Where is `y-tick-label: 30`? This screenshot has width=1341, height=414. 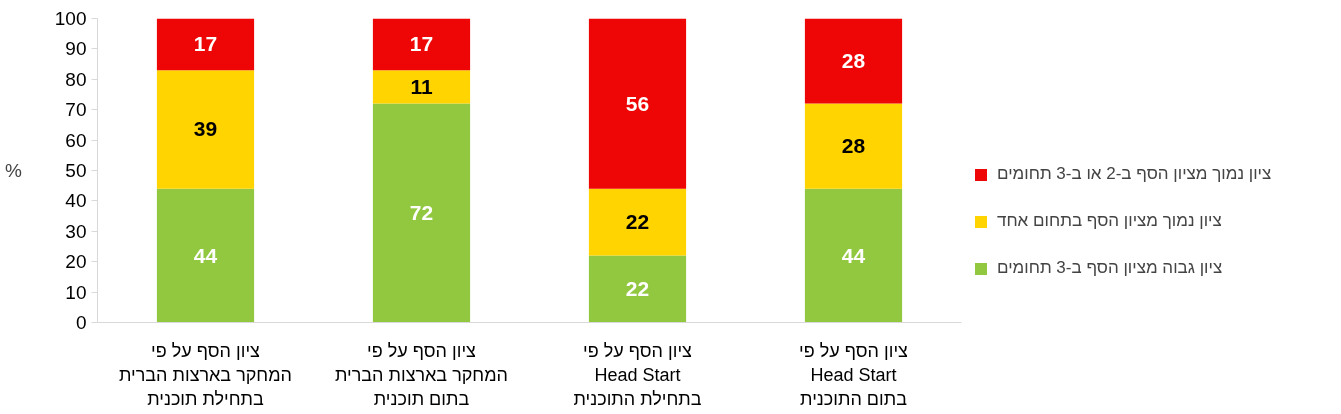 y-tick-label: 30 is located at coordinates (76, 231).